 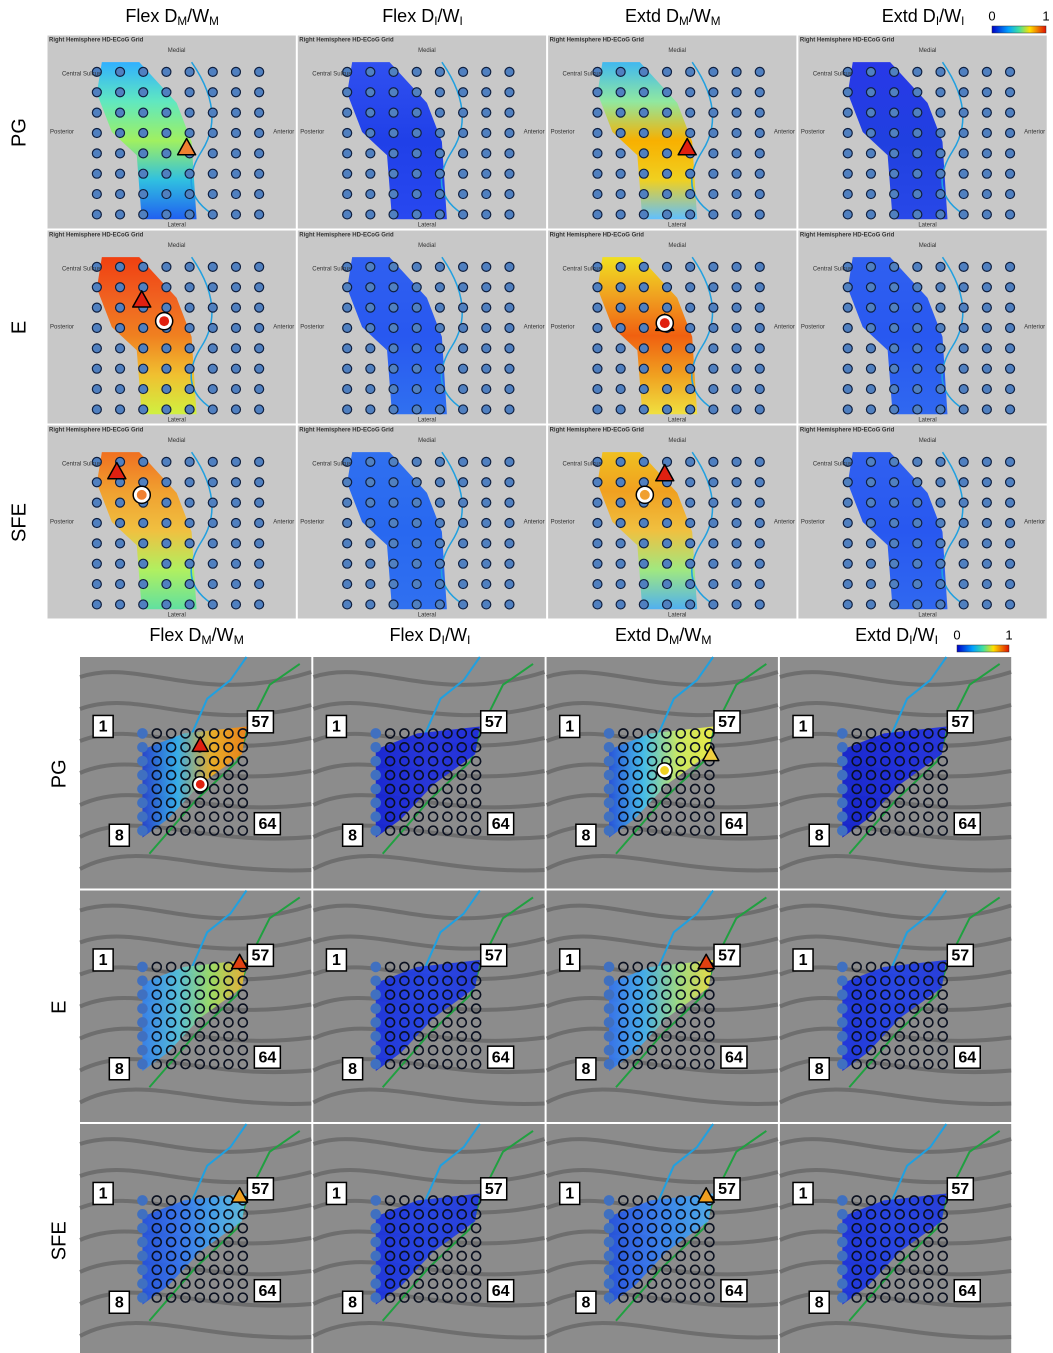 I want to click on electrode-label: 8, so click(x=819, y=1302).